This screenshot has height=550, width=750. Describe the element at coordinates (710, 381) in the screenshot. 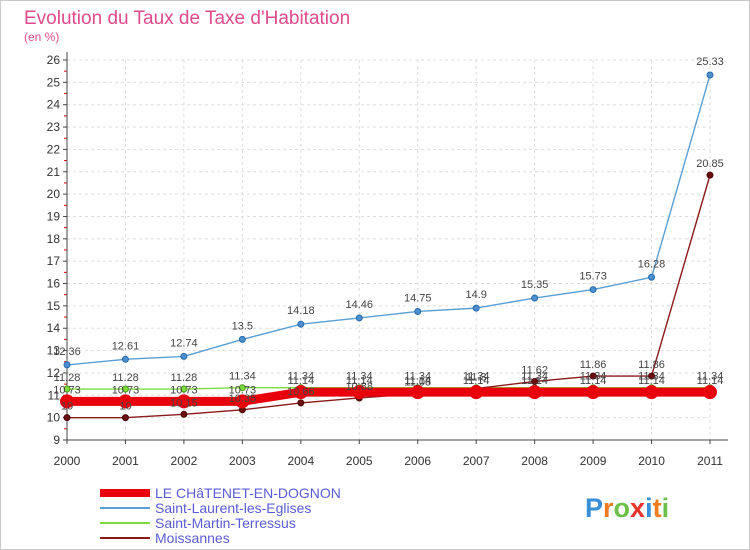

I see `data-label-le-chatenet: 11.14` at that location.